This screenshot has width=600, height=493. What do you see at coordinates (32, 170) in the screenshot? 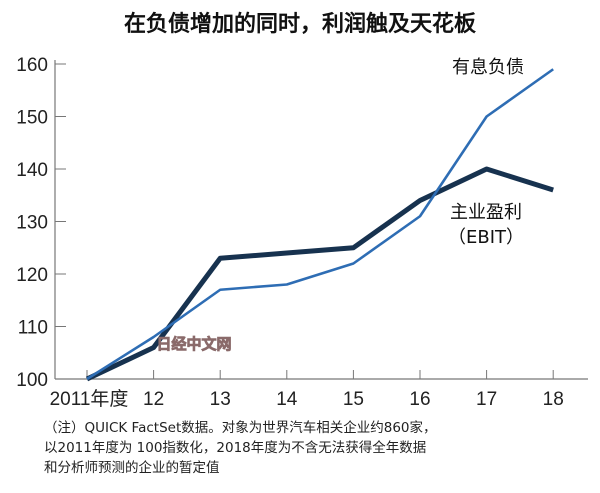
I see `y-tick-label: 140` at bounding box center [32, 170].